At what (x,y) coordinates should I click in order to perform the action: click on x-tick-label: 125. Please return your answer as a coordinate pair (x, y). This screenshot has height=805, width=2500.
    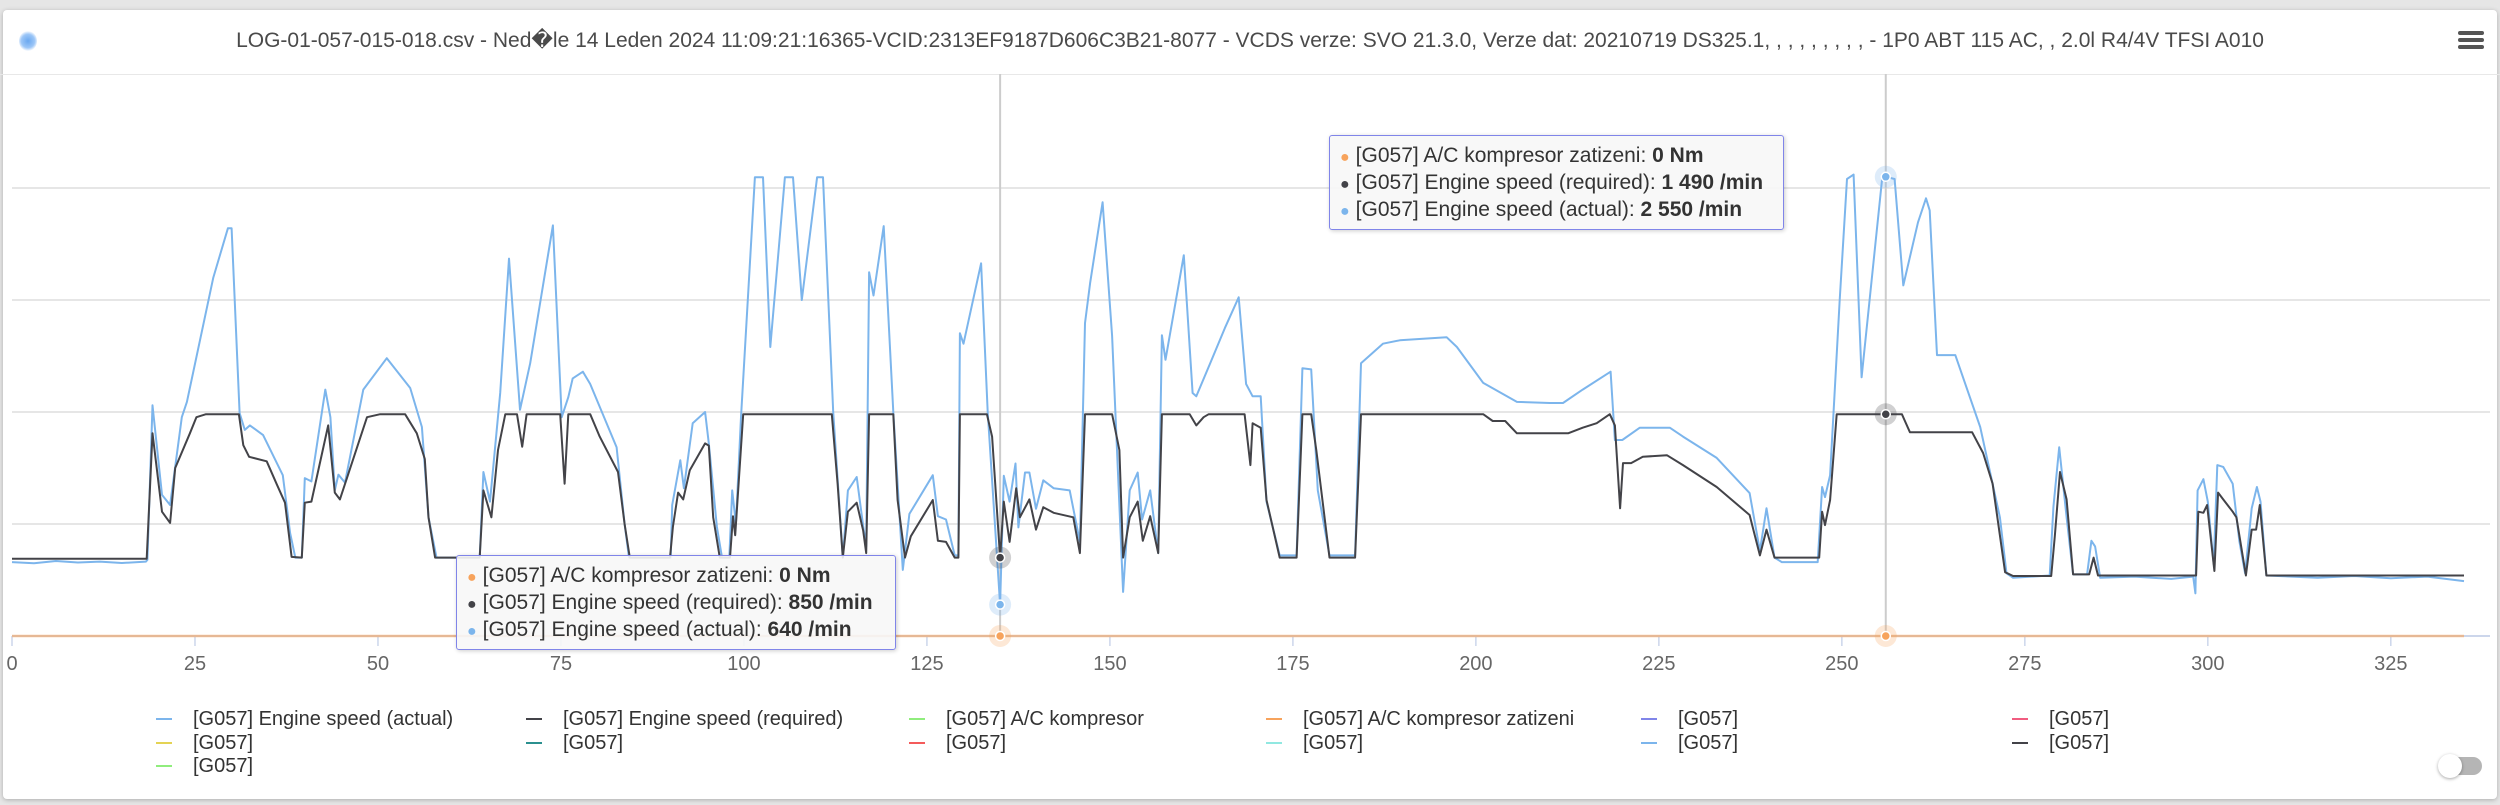
    Looking at the image, I should click on (926, 664).